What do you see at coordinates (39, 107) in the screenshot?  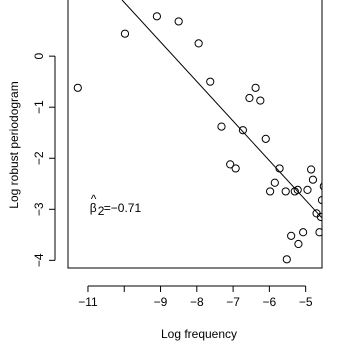 I see `y-tick-label: −1` at bounding box center [39, 107].